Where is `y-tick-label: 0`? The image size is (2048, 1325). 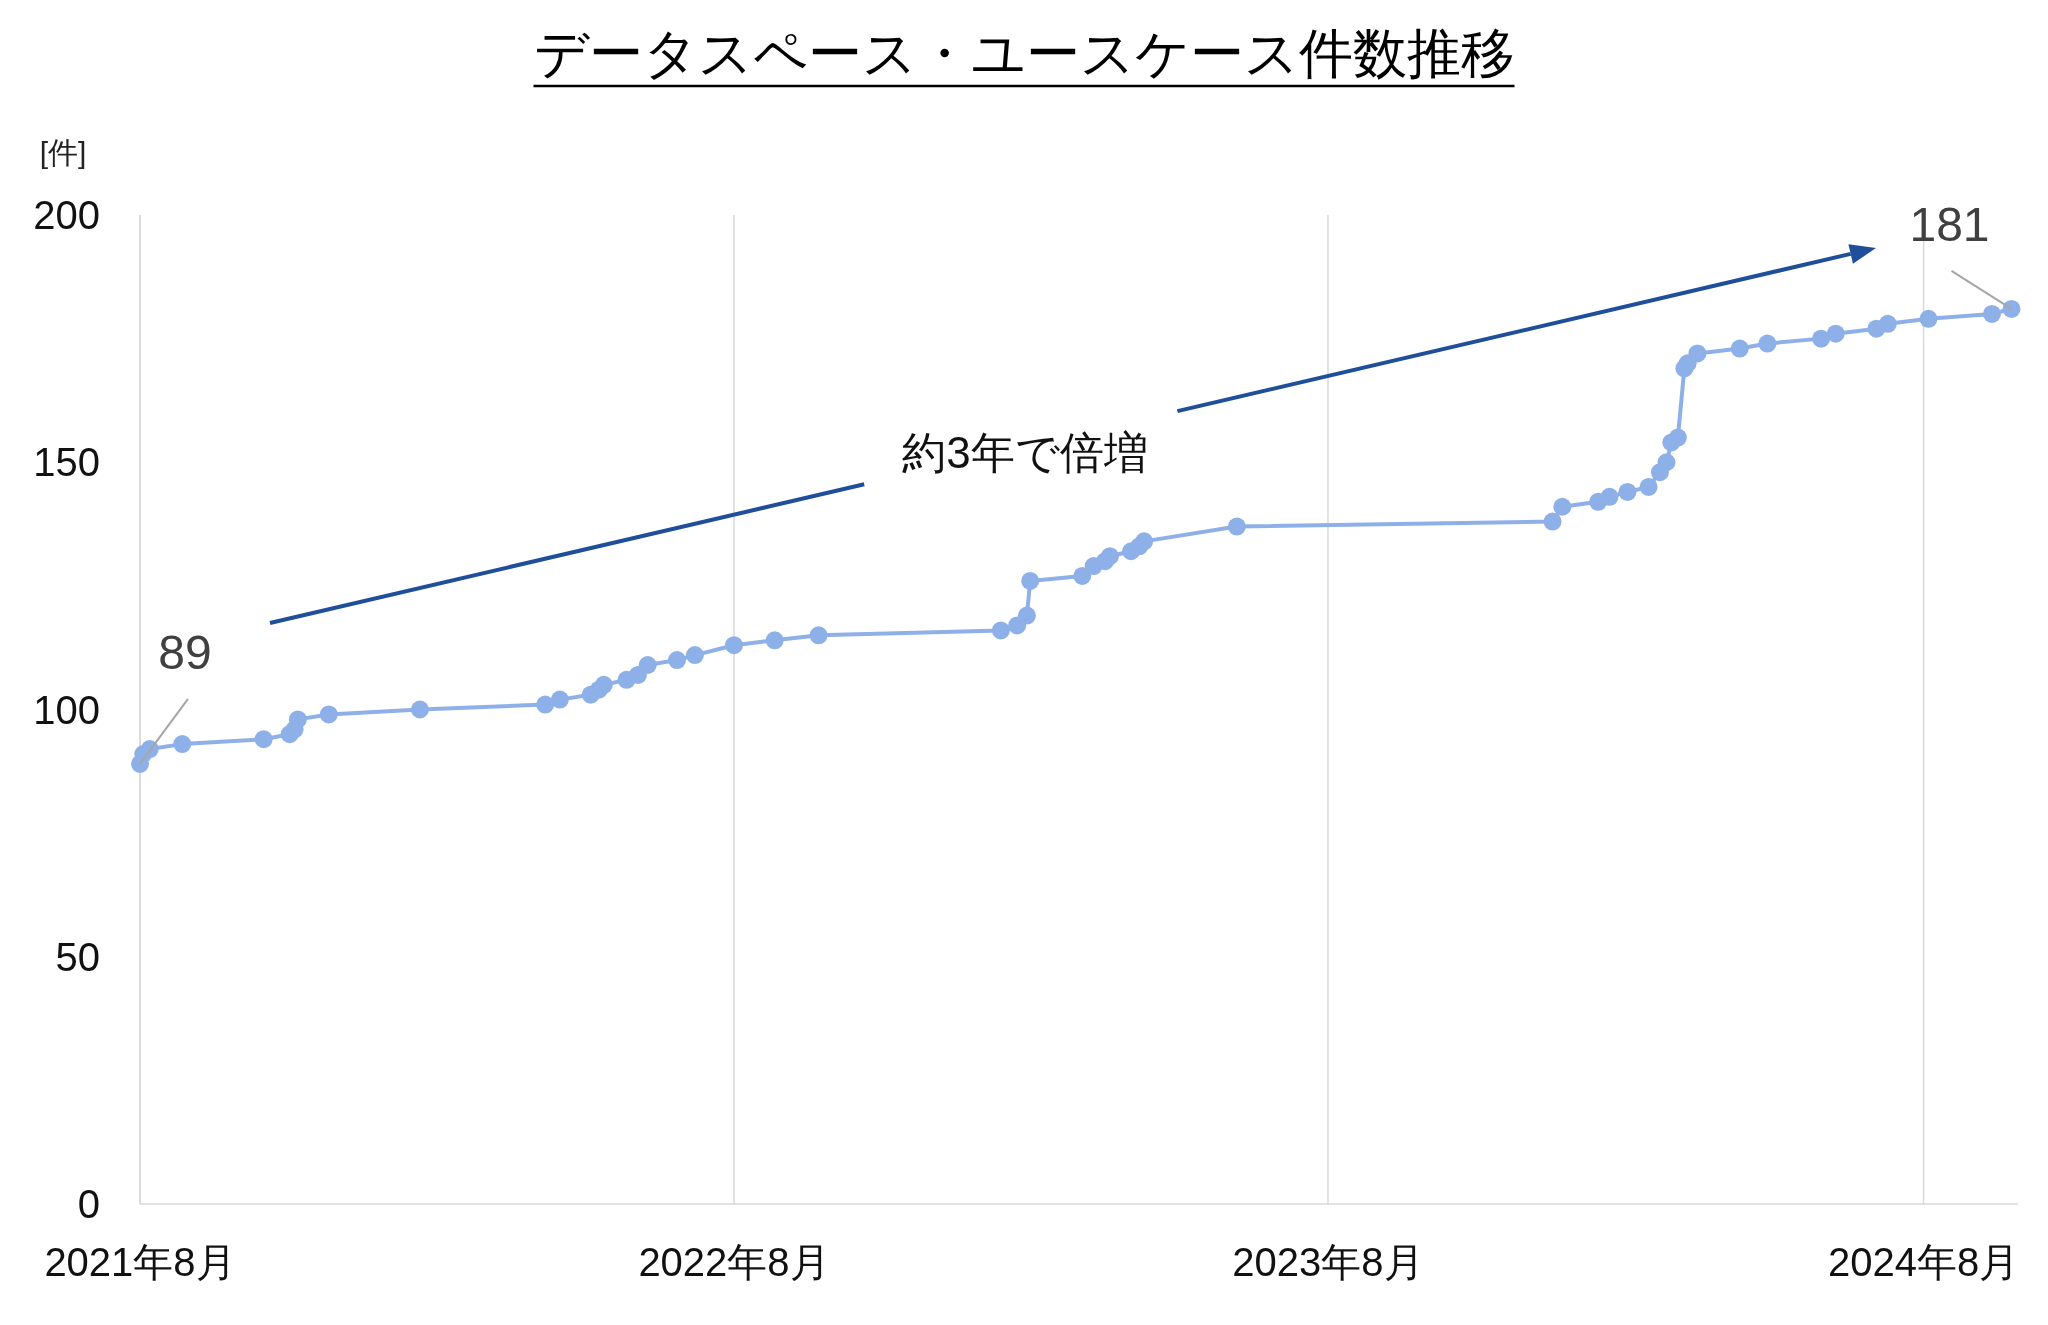 y-tick-label: 0 is located at coordinates (88, 1204).